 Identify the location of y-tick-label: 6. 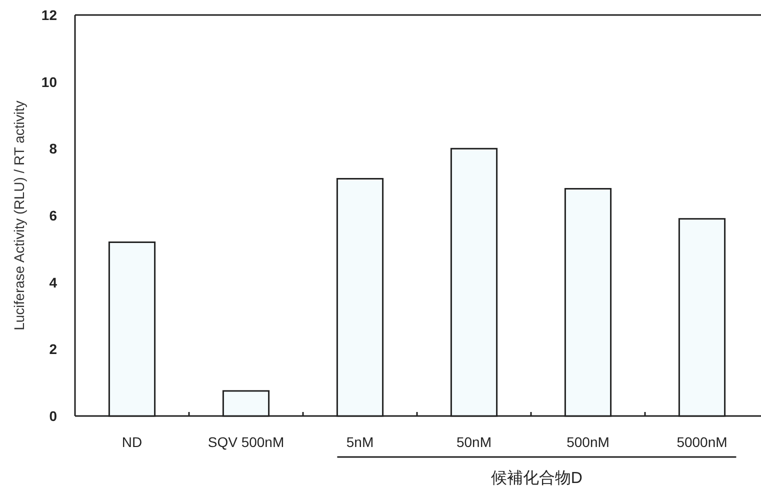
(53, 216).